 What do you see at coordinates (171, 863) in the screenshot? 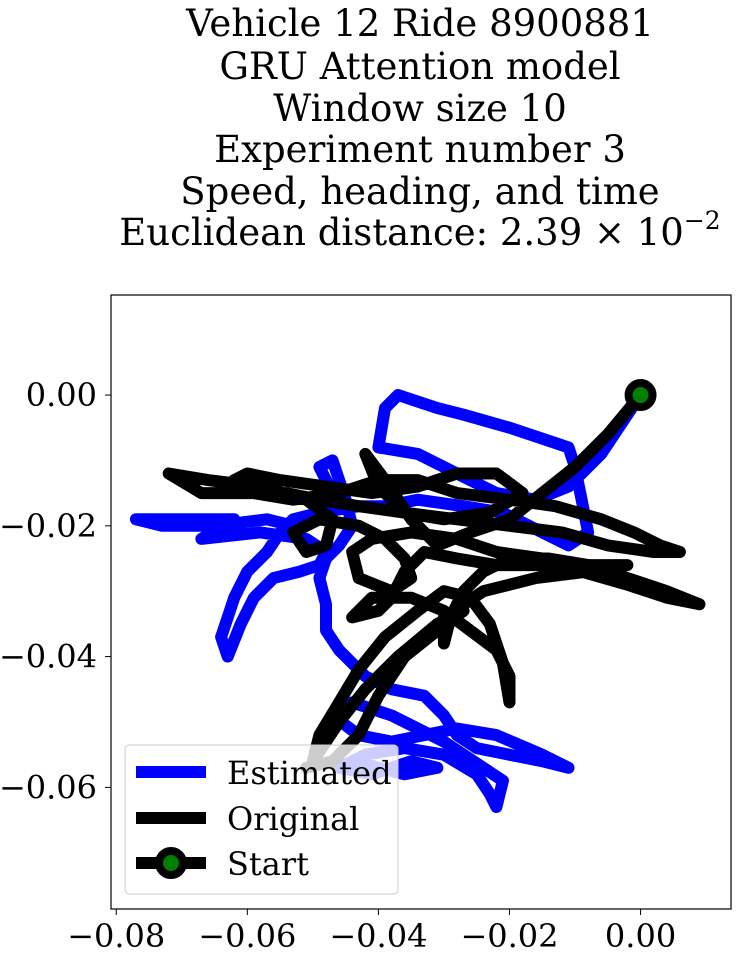
I see `legend-start-marker` at bounding box center [171, 863].